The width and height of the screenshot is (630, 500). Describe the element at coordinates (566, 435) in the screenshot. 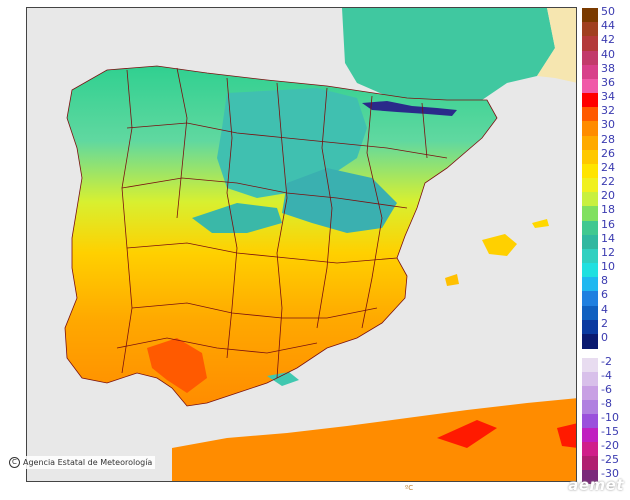

I see `atlas-hot-zone-east` at that location.